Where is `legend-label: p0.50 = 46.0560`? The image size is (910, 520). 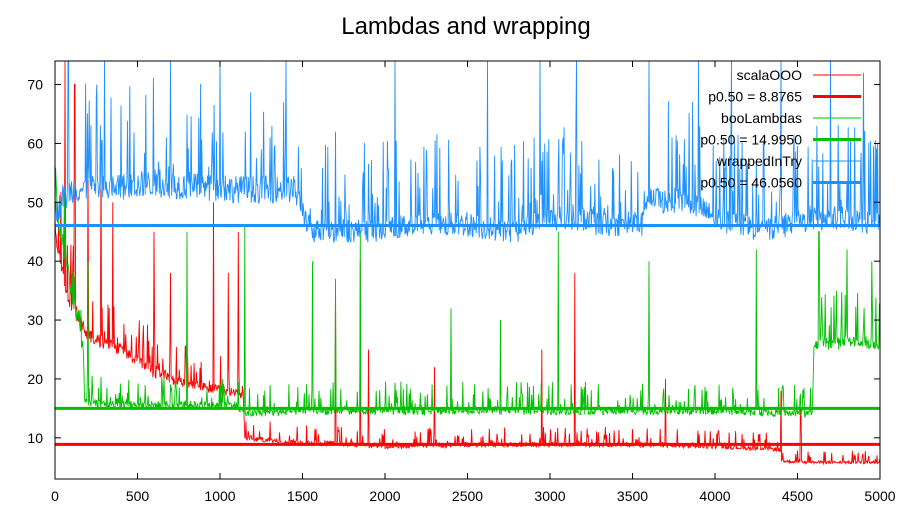 legend-label: p0.50 = 46.0560 is located at coordinates (751, 183).